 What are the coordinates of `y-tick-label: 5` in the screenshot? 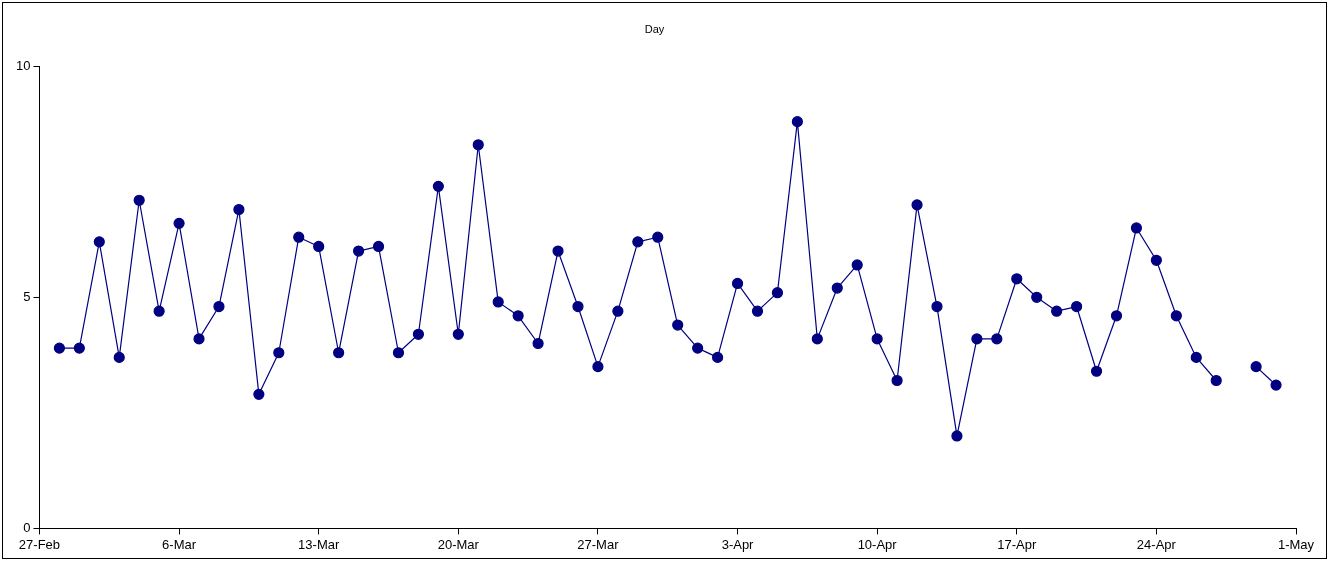 It's located at (27, 296).